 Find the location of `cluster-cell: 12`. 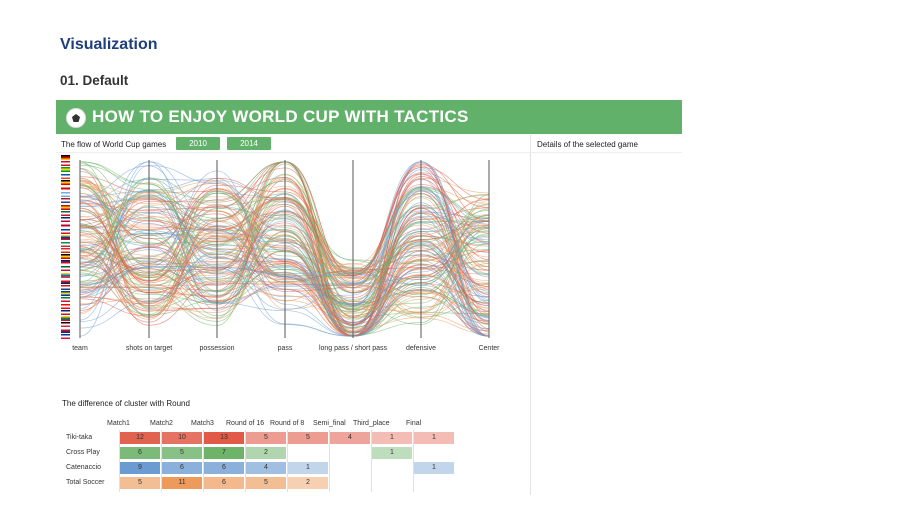

cluster-cell: 12 is located at coordinates (140, 438).